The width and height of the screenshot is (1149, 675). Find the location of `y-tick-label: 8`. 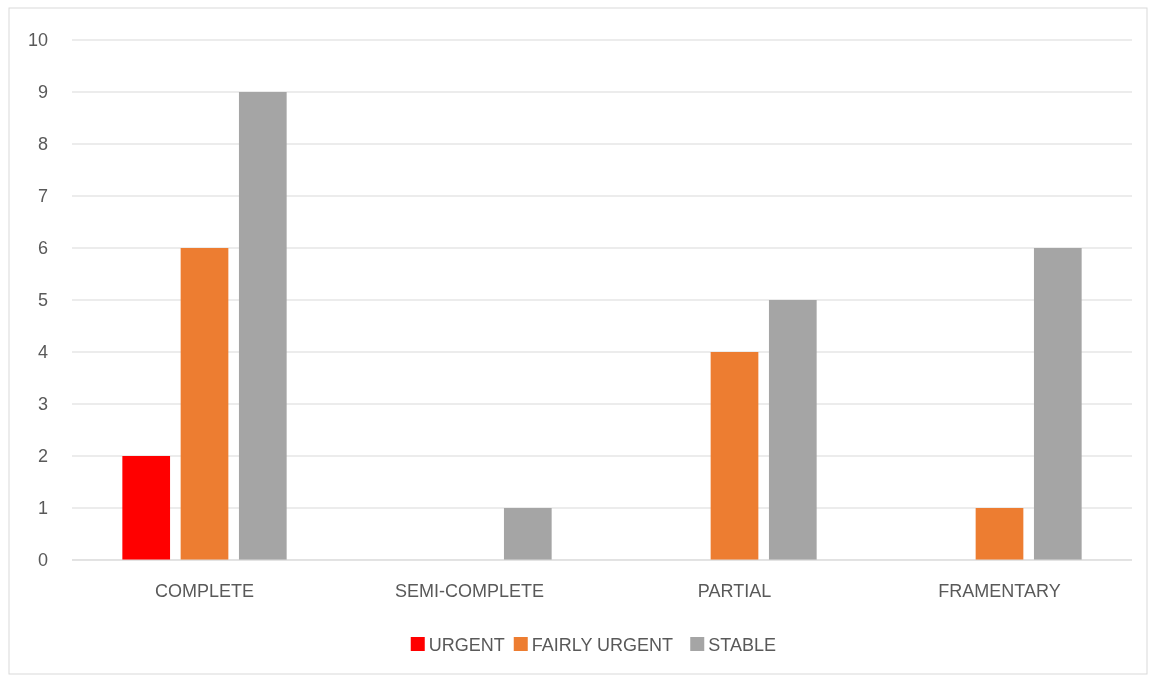

y-tick-label: 8 is located at coordinates (42, 144).